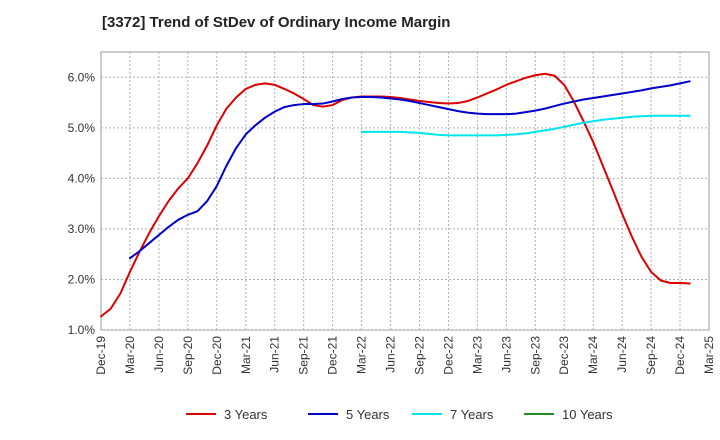  What do you see at coordinates (82, 128) in the screenshot?
I see `y-tick-label: 5.0%` at bounding box center [82, 128].